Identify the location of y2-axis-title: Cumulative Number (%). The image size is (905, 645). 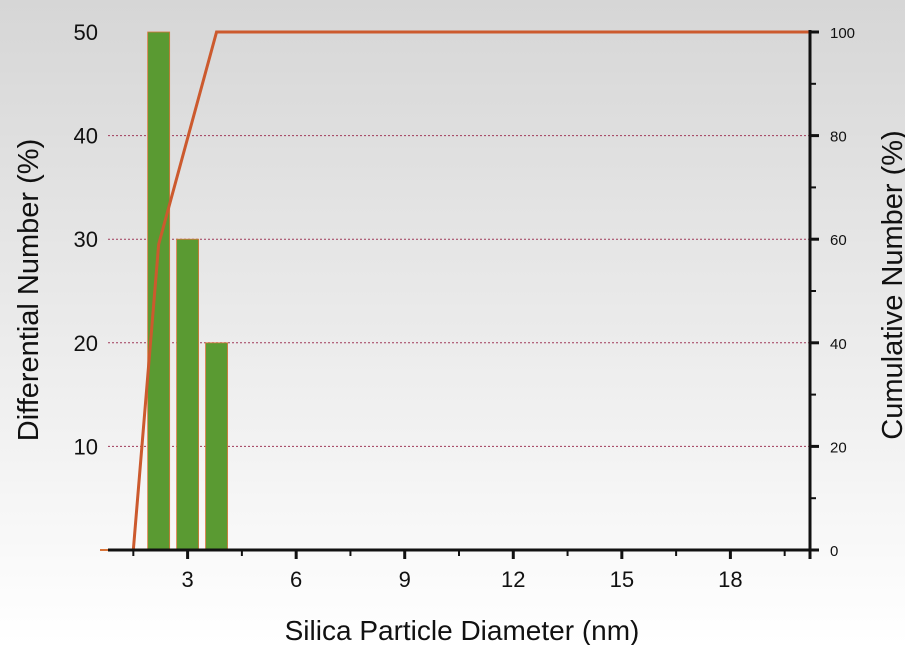
(891, 284).